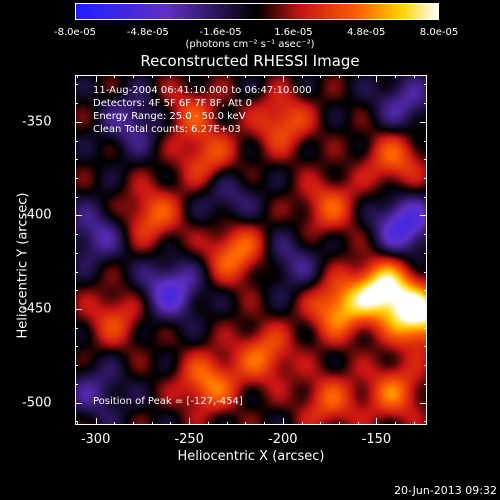 The height and width of the screenshot is (500, 500). What do you see at coordinates (37, 215) in the screenshot?
I see `y-tick-label: -400` at bounding box center [37, 215].